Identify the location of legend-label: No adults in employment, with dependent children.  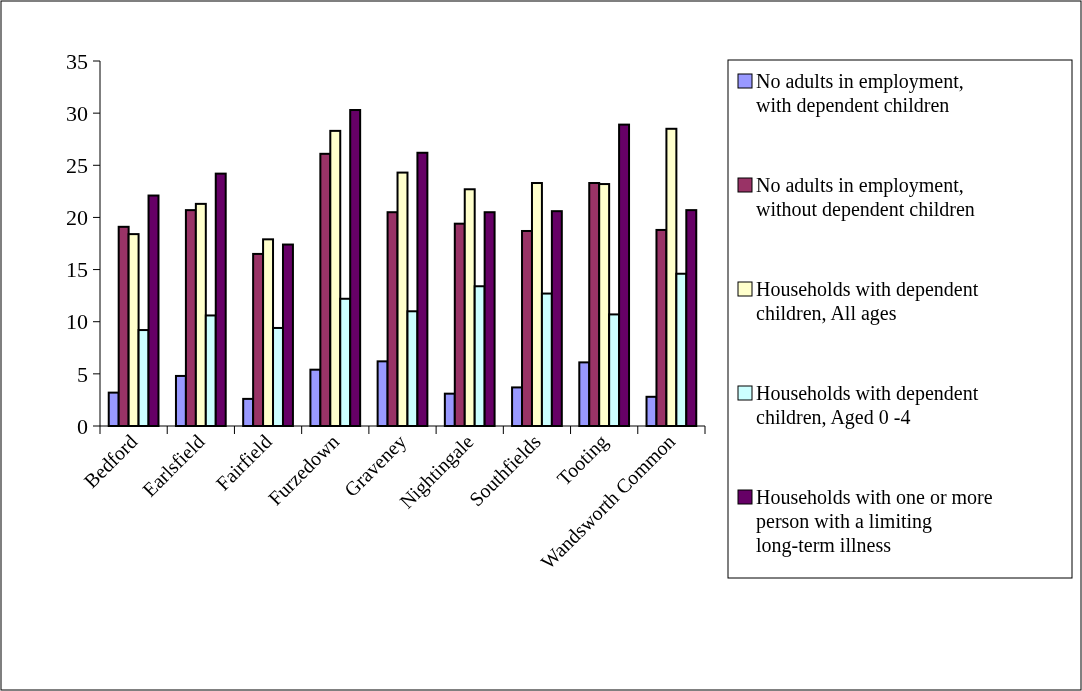
(860, 93).